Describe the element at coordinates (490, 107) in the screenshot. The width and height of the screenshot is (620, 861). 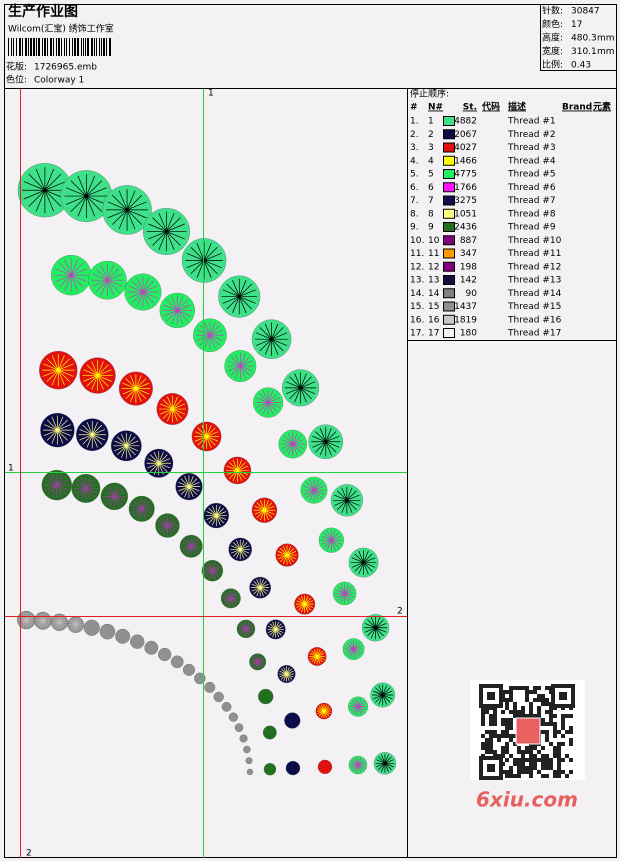
I see `column-header: 代码` at that location.